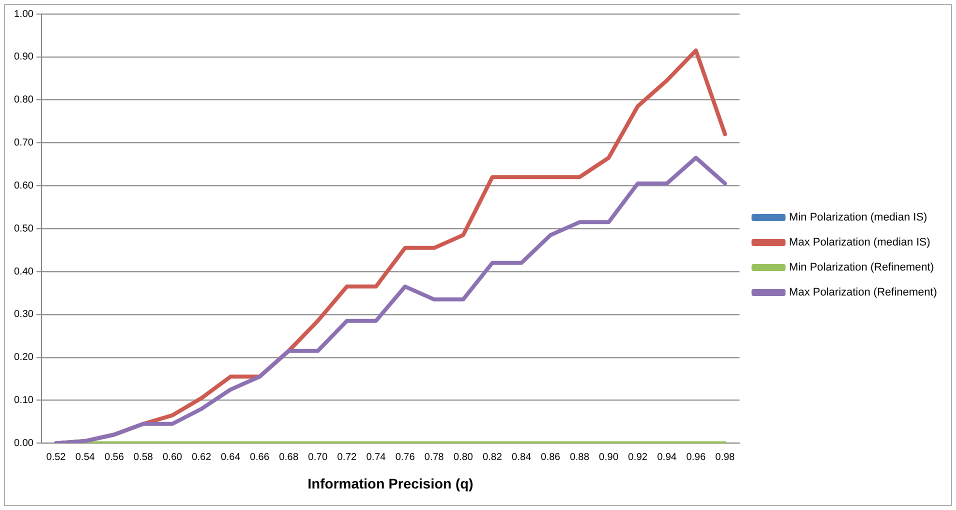  What do you see at coordinates (492, 457) in the screenshot?
I see `x-tick-label: 0.82` at bounding box center [492, 457].